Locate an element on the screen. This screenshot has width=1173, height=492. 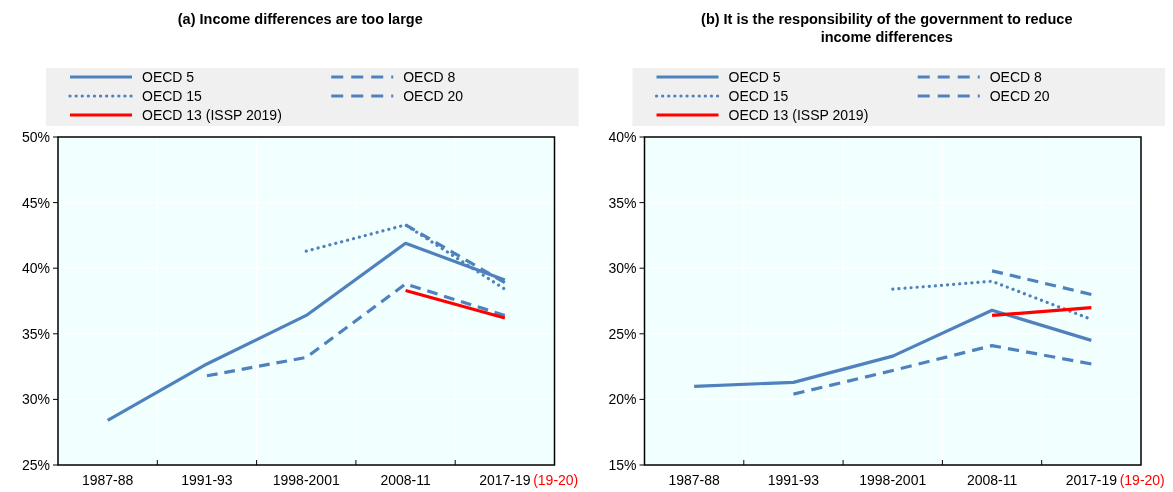
y-tick-label: 20% is located at coordinates (622, 399).